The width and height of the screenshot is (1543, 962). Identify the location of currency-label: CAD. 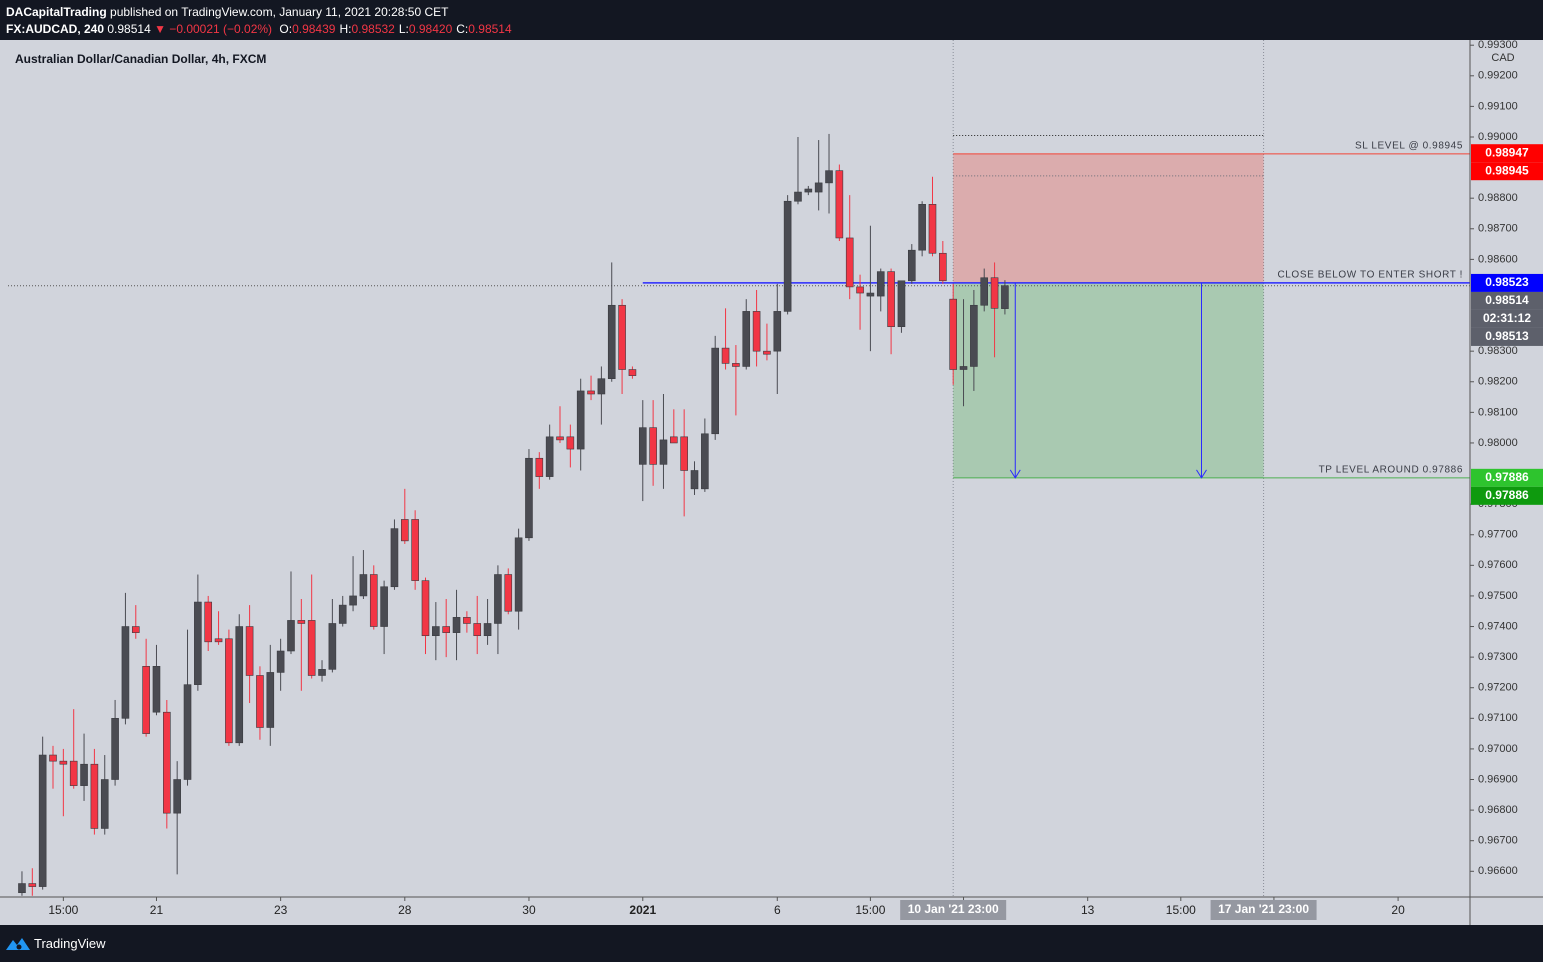
(1502, 58).